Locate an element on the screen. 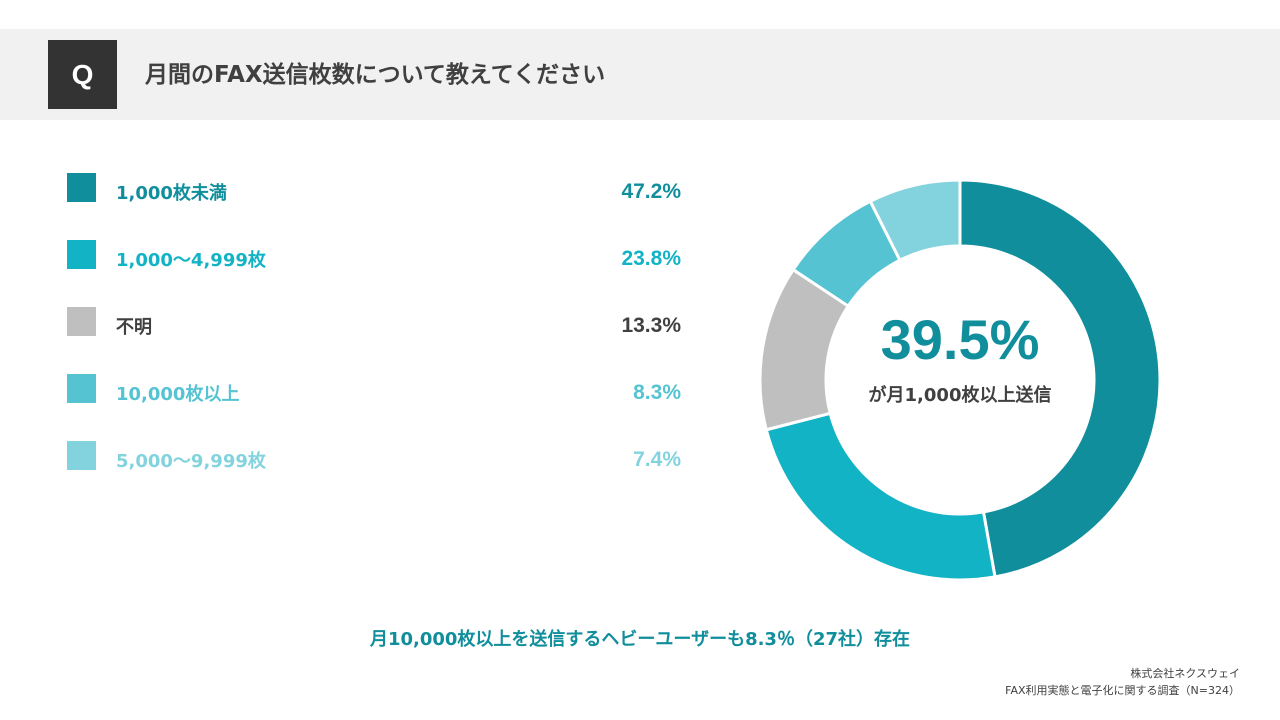  legend-label: 不明 is located at coordinates (134, 327).